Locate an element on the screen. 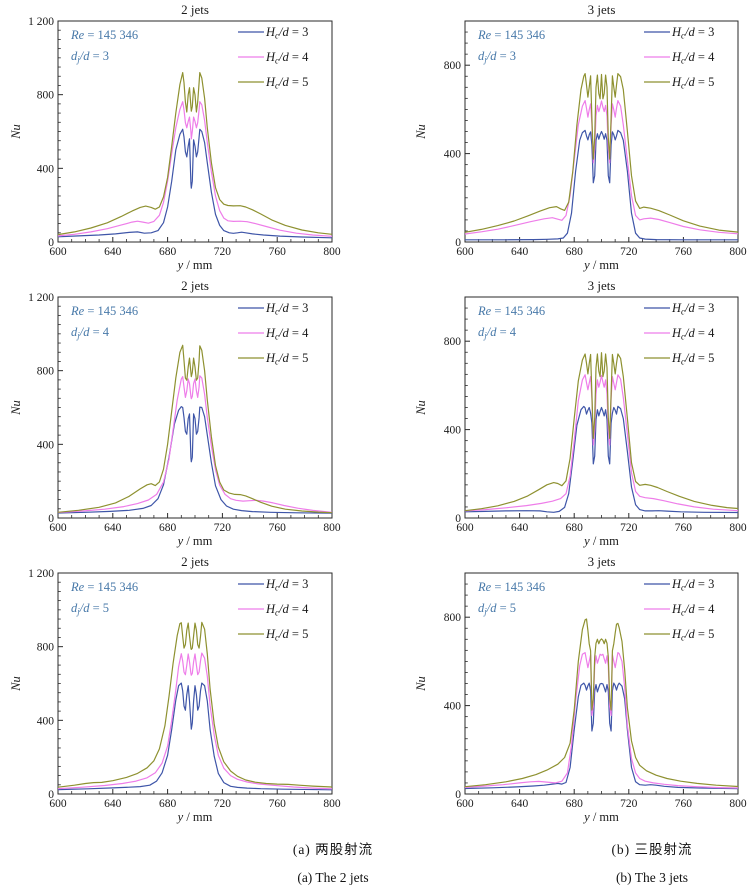 Image resolution: width=750 pixels, height=892 pixels. annotation-dj: dj/d = 4 is located at coordinates (90, 333).